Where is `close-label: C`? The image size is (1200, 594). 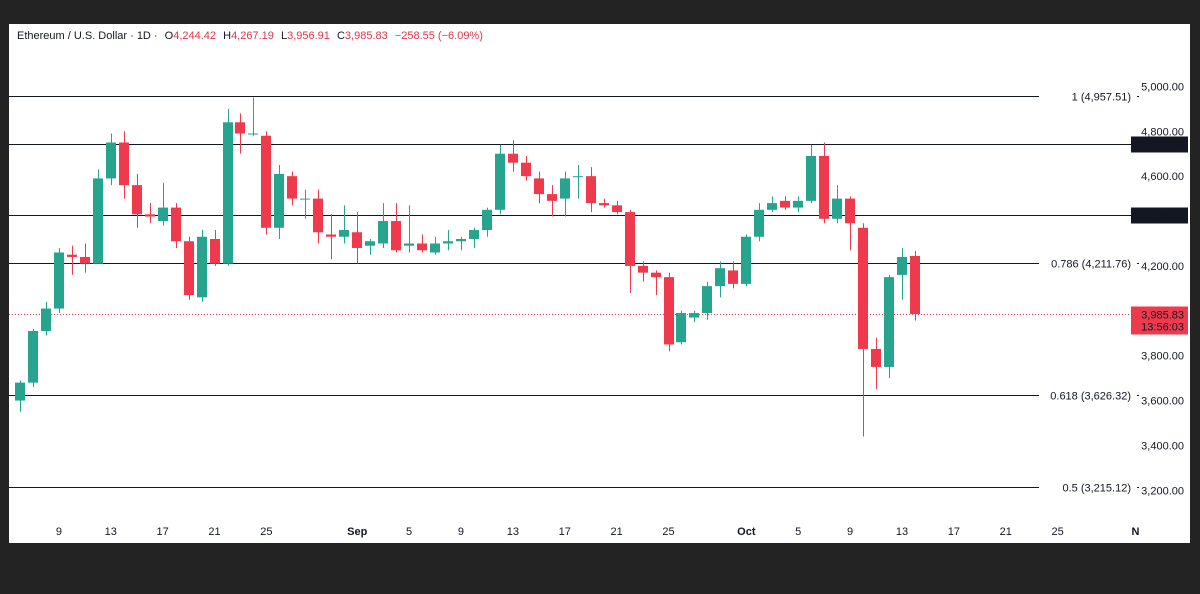
close-label: C is located at coordinates (340, 36).